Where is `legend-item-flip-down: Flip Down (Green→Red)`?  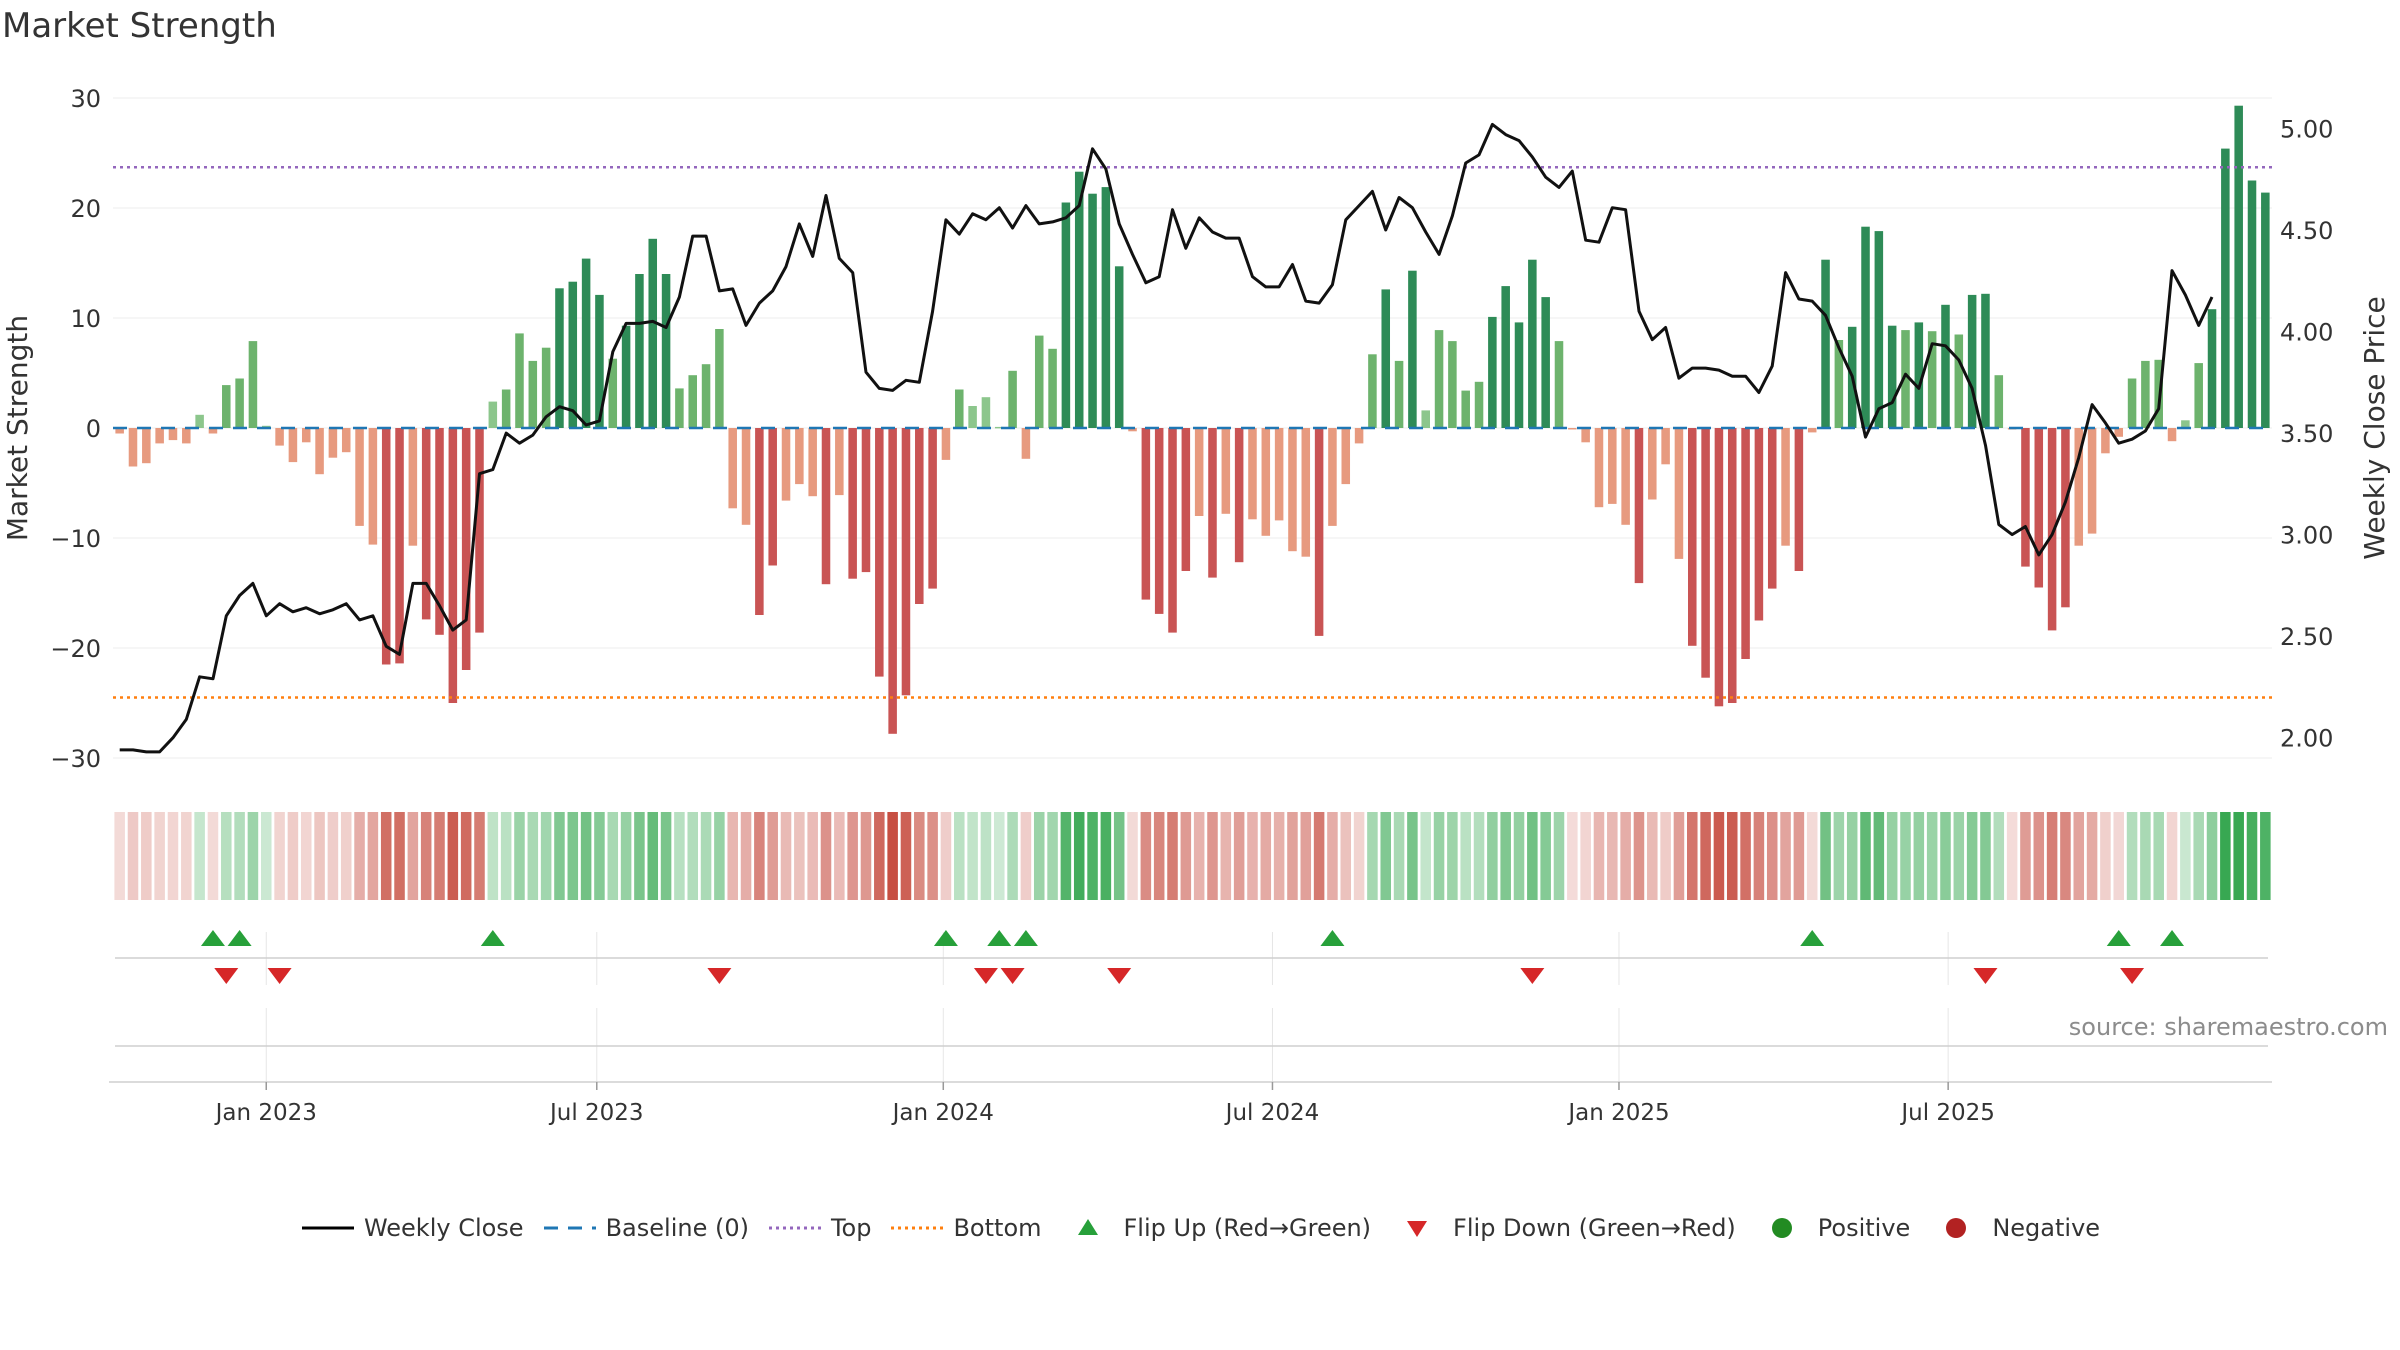
legend-item-flip-down: Flip Down (Green→Red) is located at coordinates (1562, 1228).